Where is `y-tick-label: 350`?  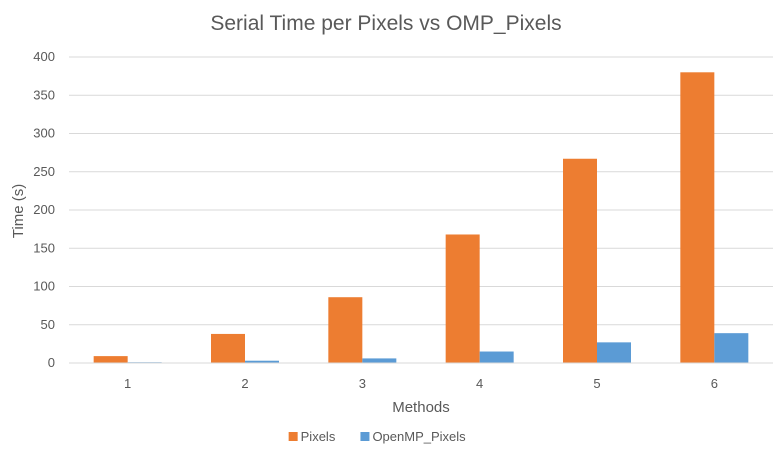 y-tick-label: 350 is located at coordinates (44, 94).